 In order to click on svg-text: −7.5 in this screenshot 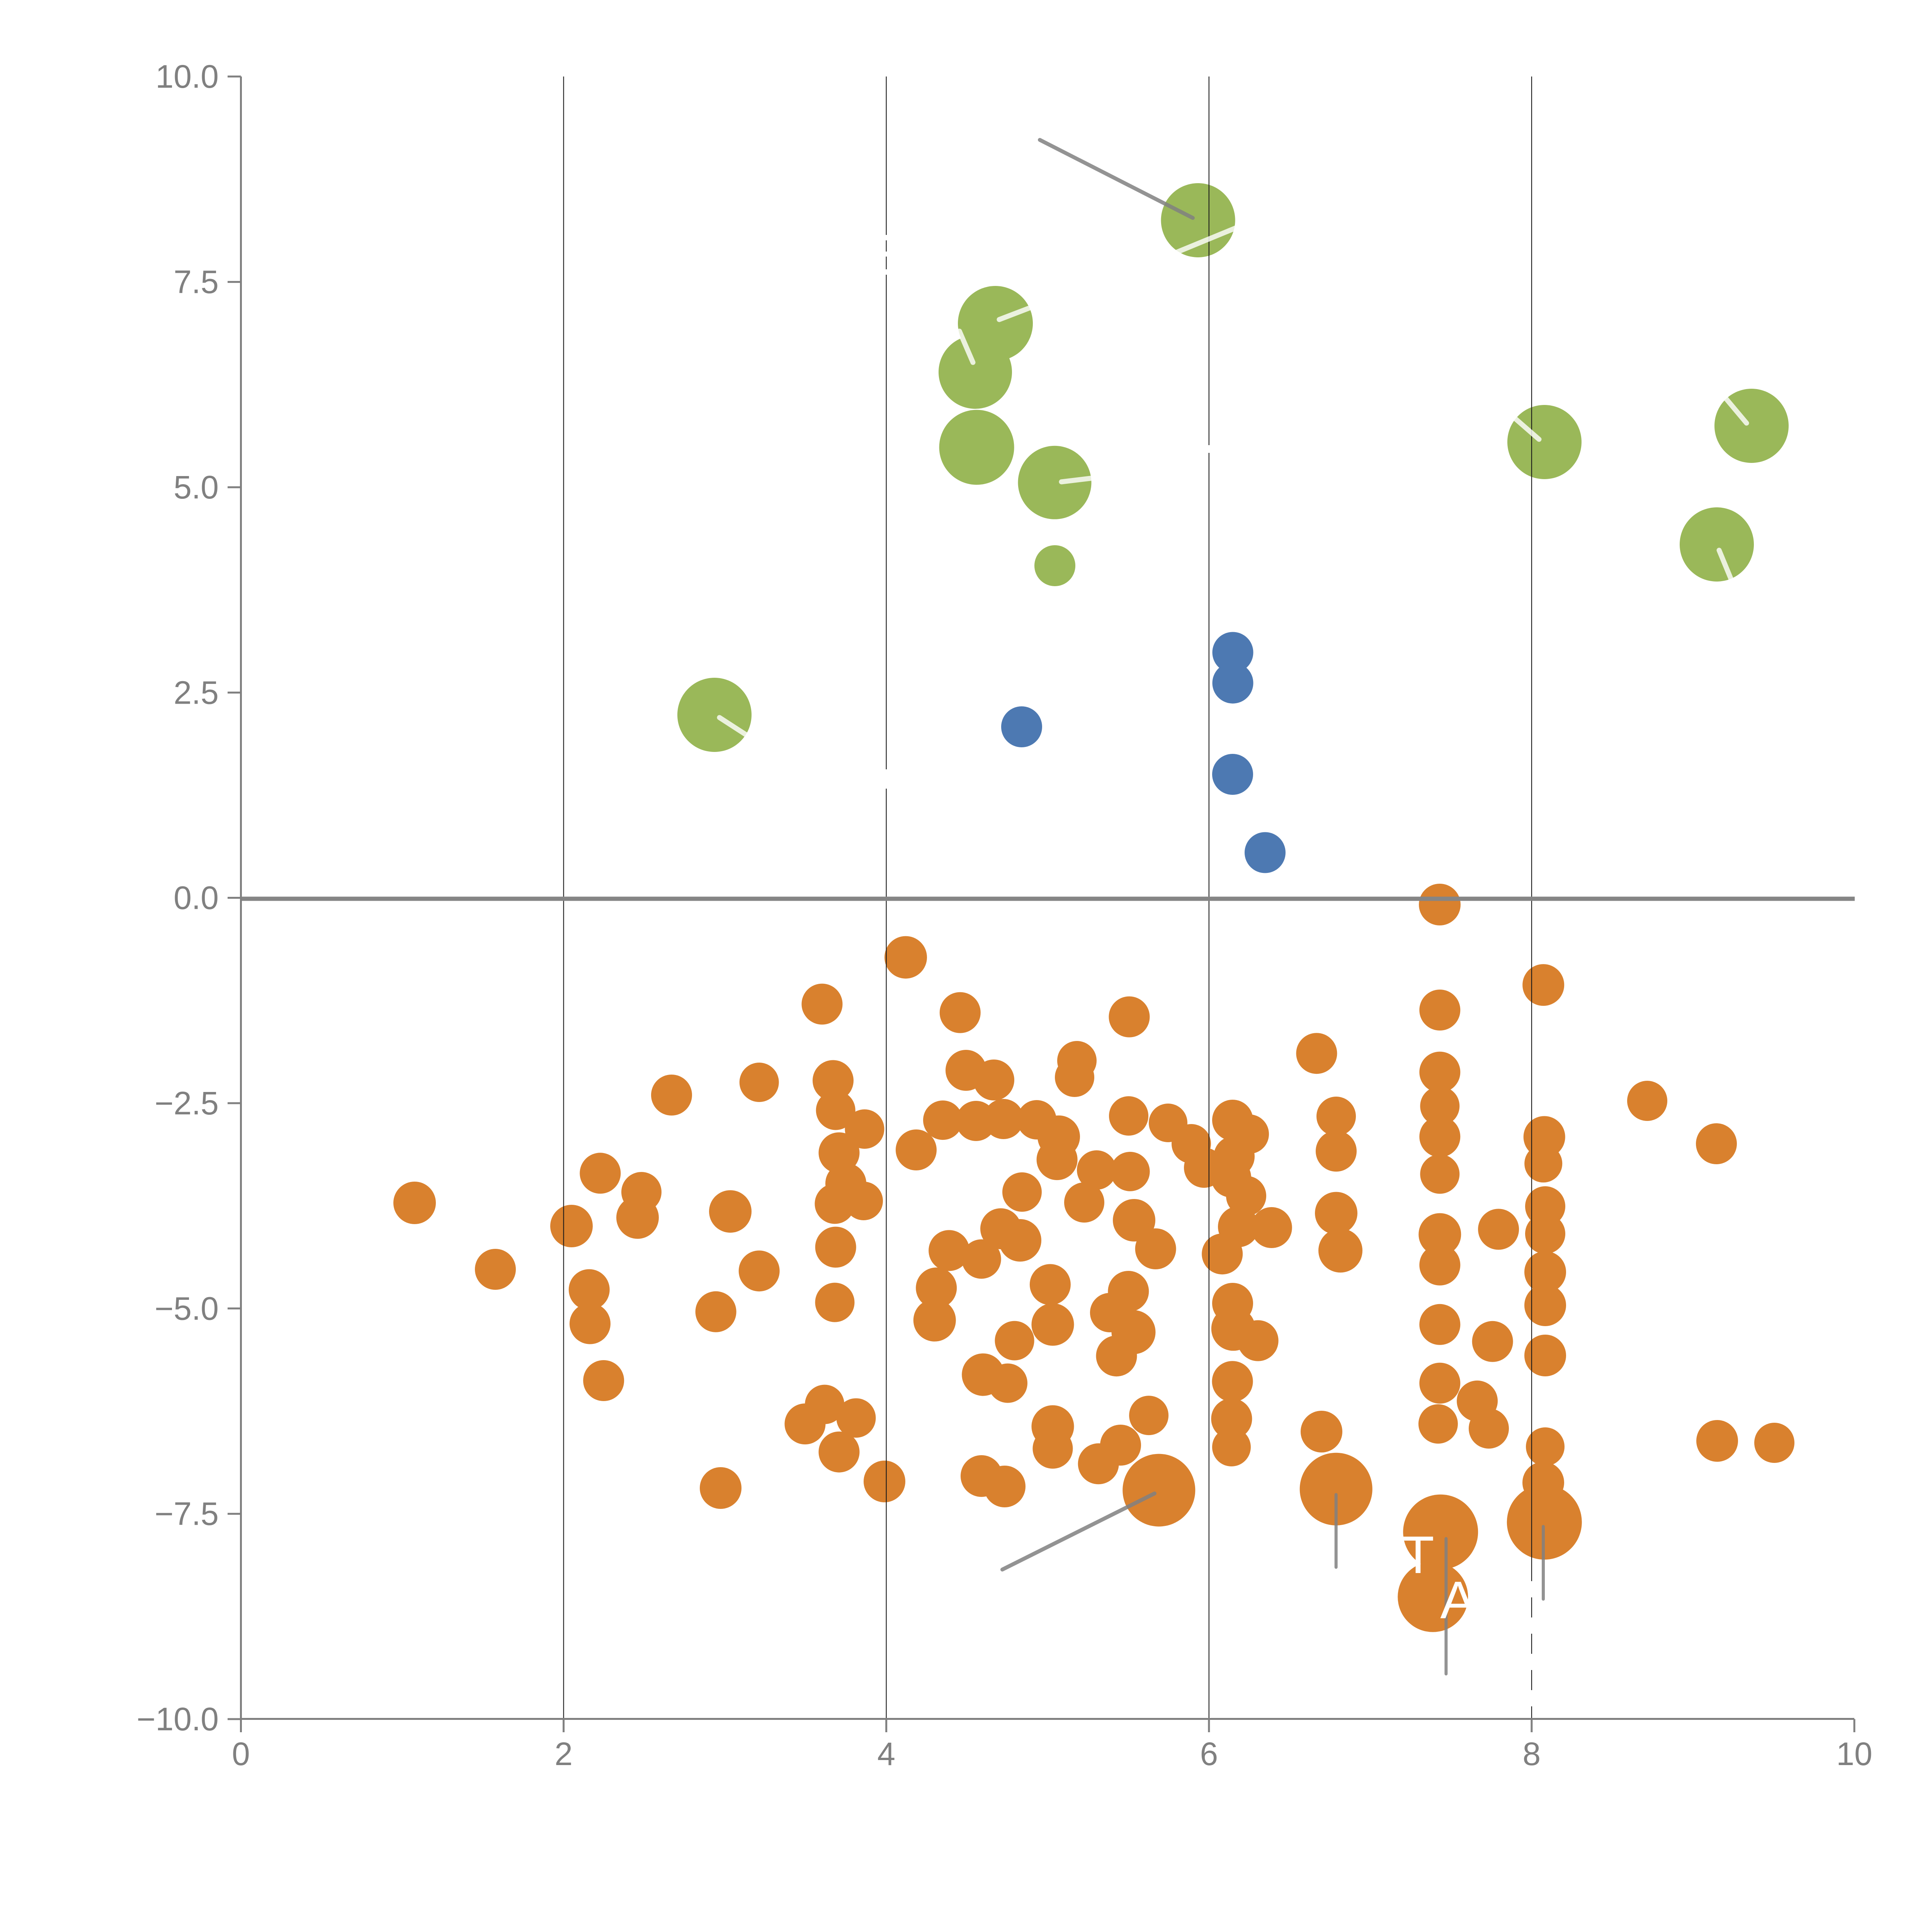, I will do `click(187, 1514)`.